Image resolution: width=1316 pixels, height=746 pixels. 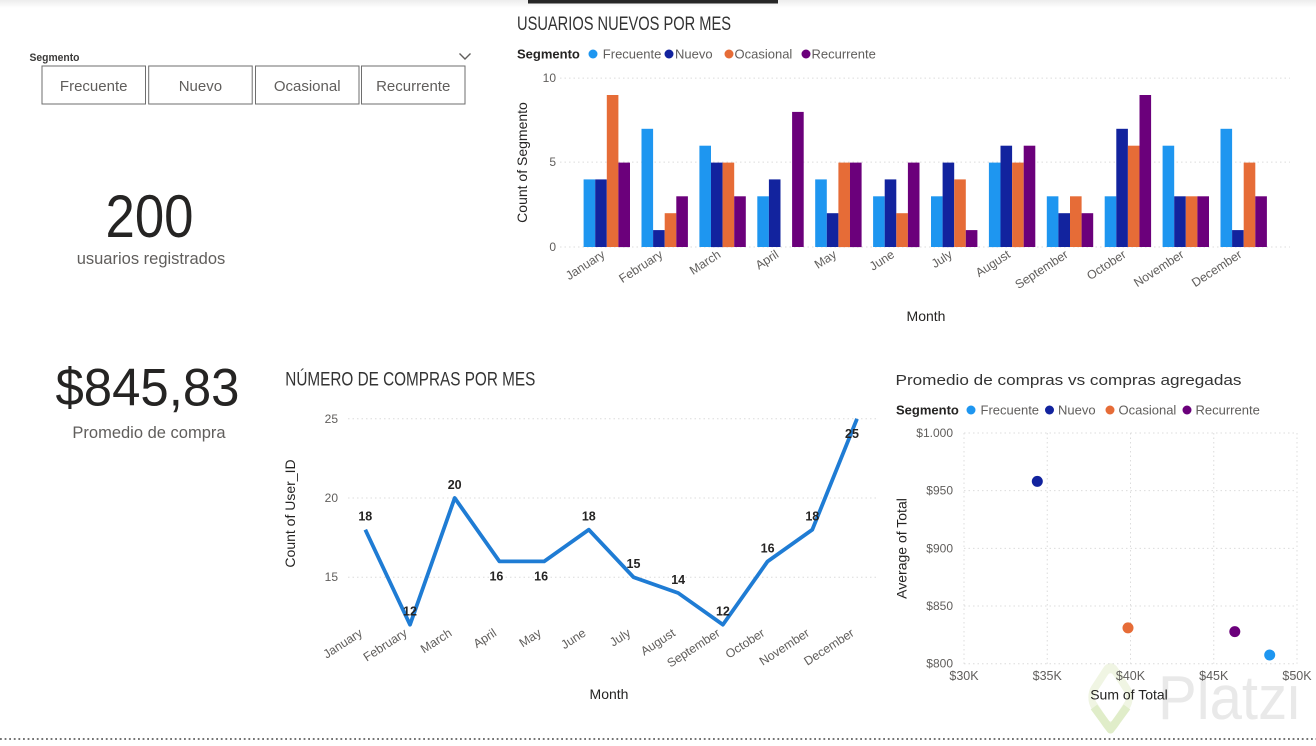 I want to click on svg-text: 200, so click(x=150, y=216).